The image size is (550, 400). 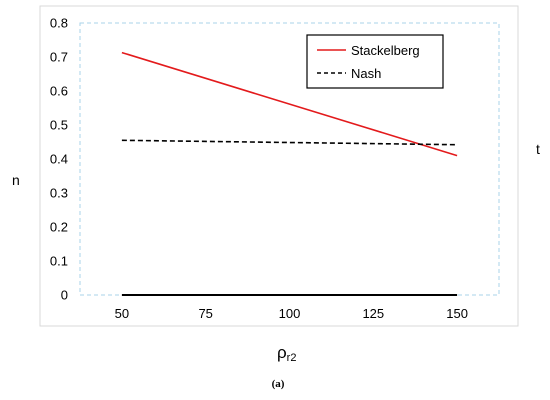 I want to click on y-tick-label: 0.8, so click(x=59, y=23).